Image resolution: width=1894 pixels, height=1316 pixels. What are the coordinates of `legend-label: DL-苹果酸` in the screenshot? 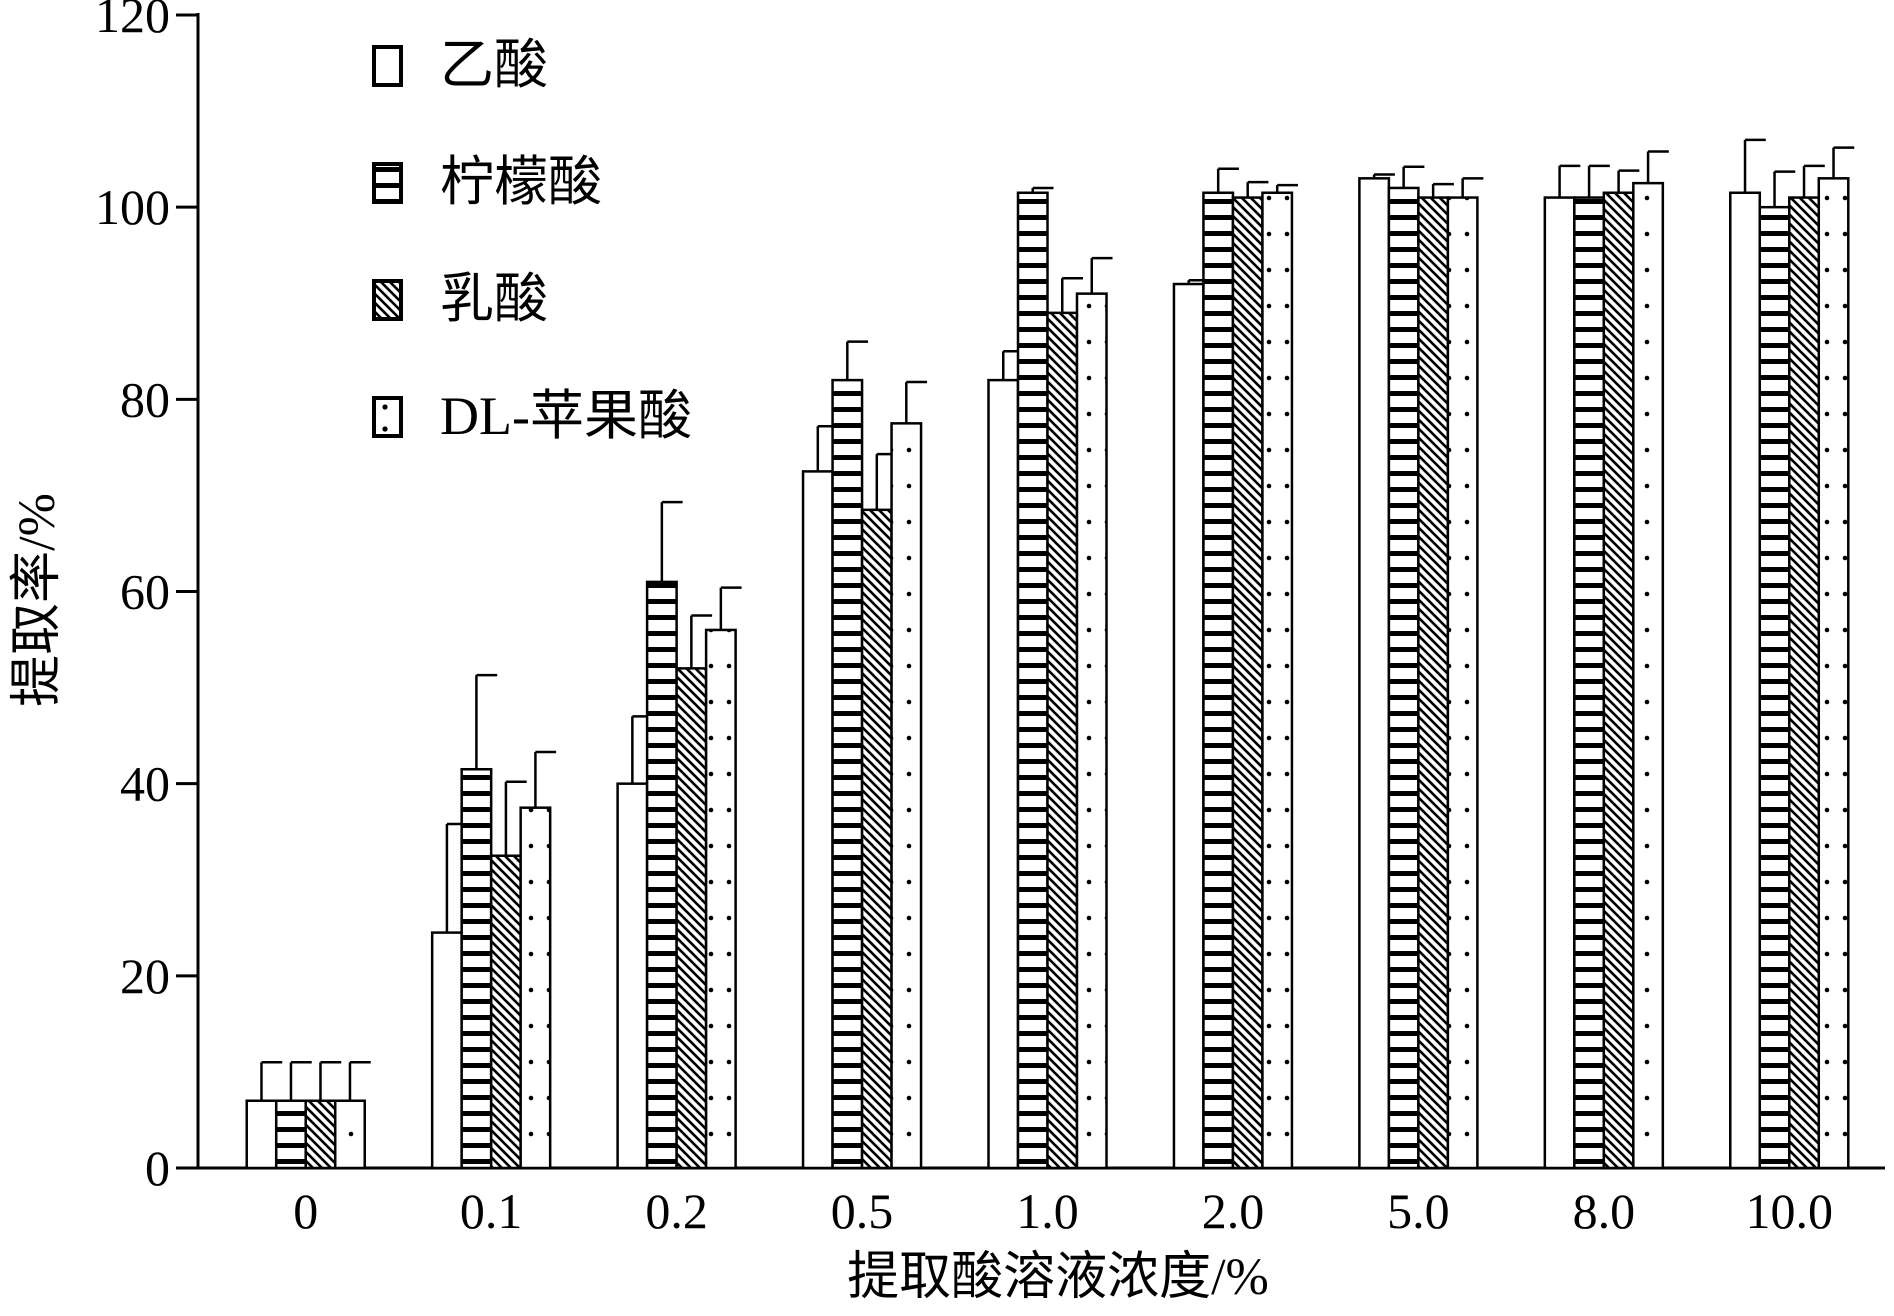 It's located at (566, 416).